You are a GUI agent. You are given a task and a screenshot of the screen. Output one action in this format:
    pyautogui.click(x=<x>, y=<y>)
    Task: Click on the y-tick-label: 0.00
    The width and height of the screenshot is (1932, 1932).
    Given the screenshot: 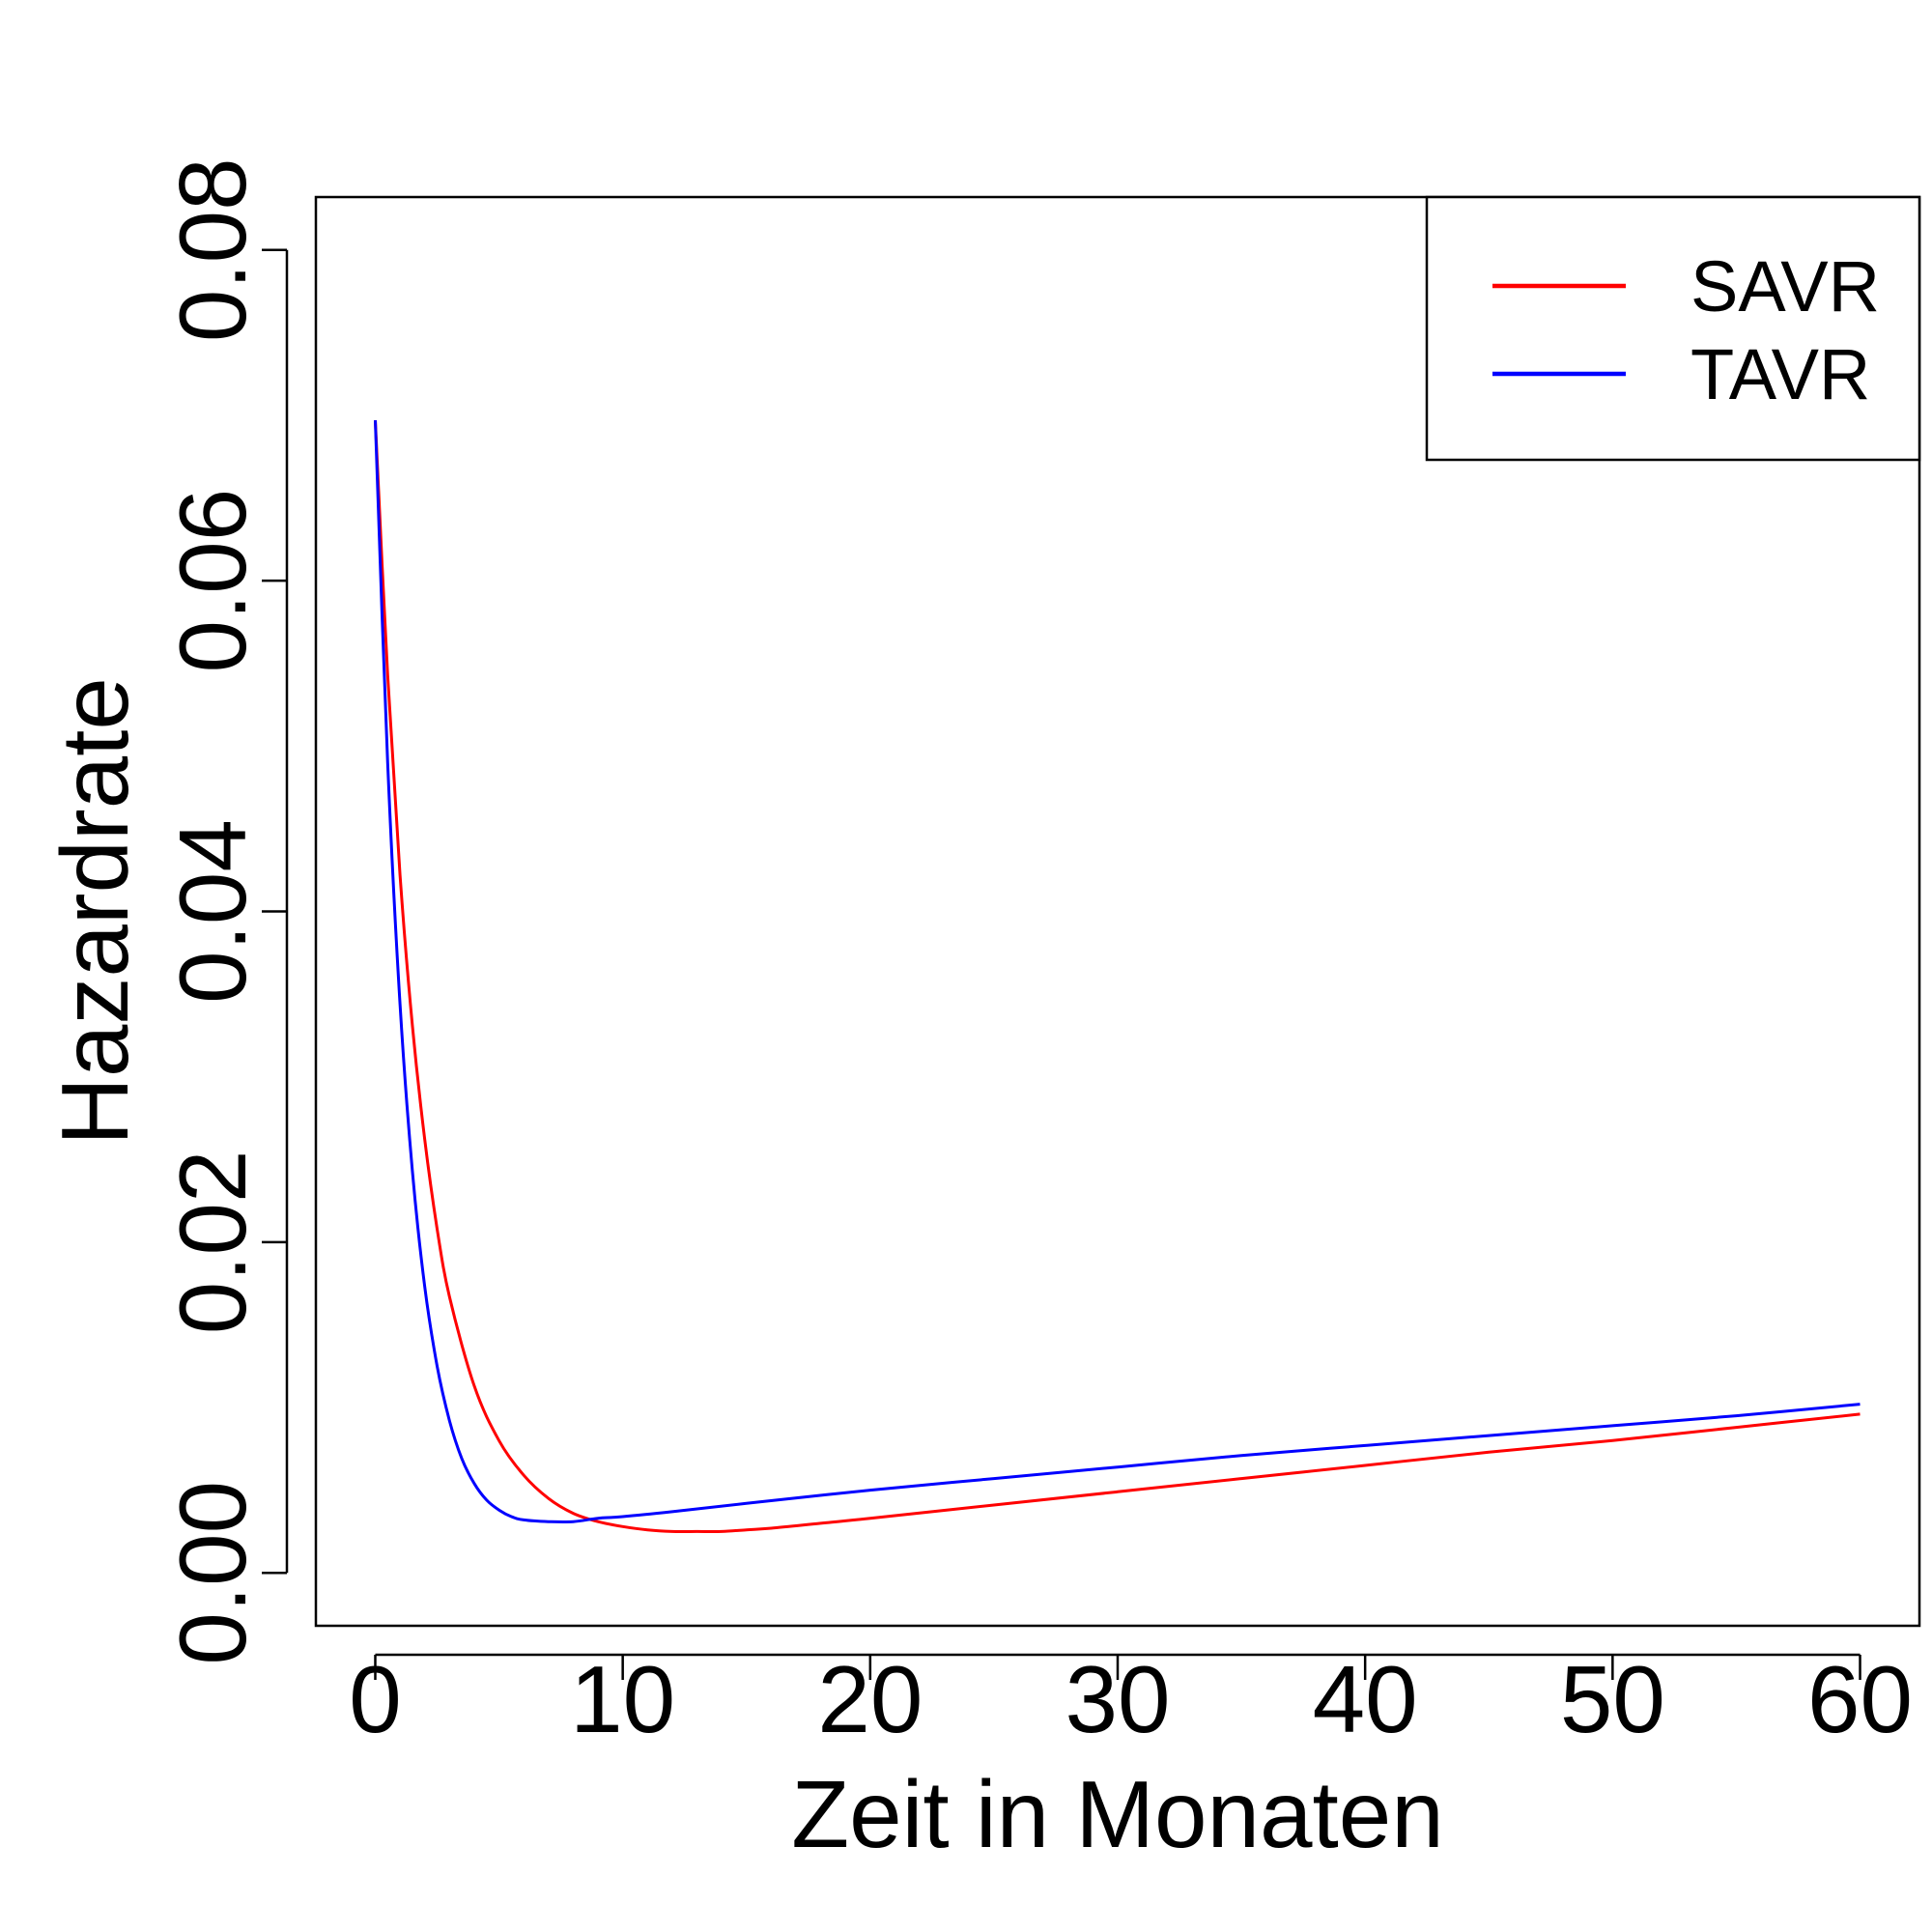 What is the action you would take?
    pyautogui.click(x=212, y=1573)
    